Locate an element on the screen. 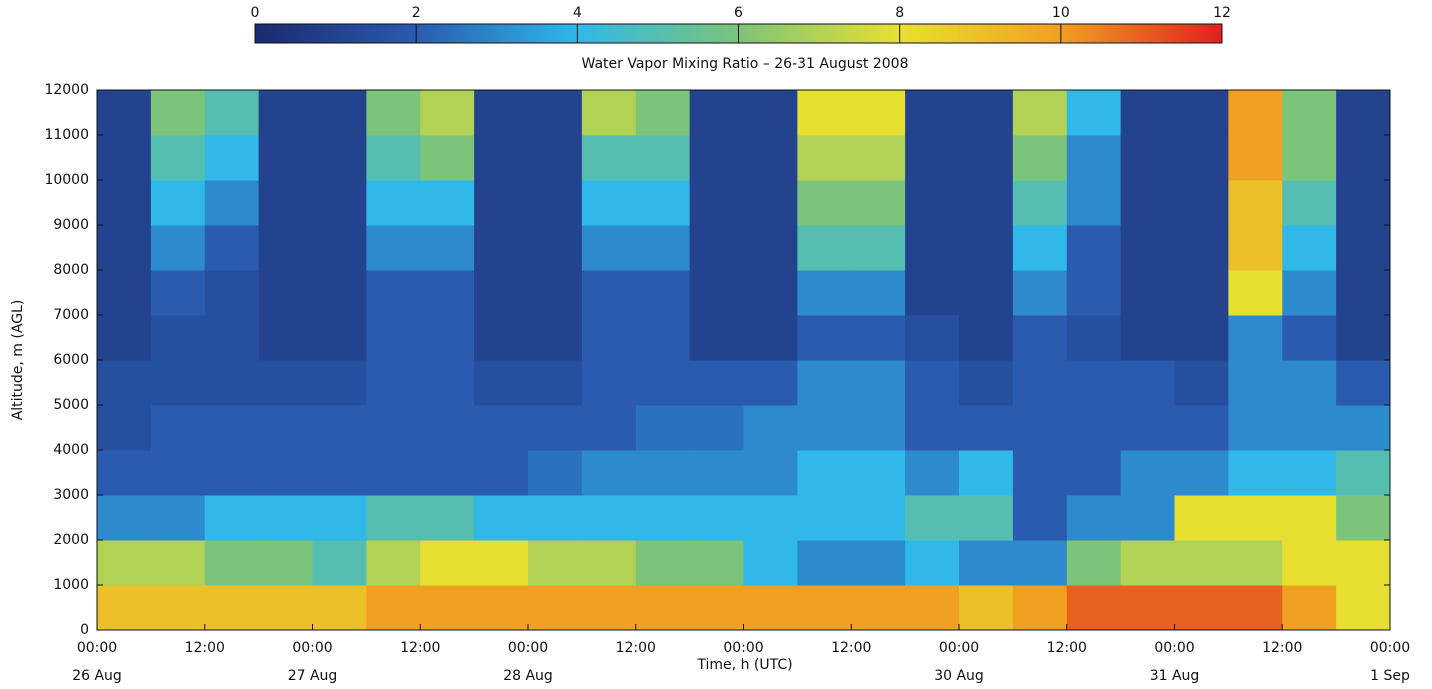 The image size is (1432, 689). y-tick-label: 8000 is located at coordinates (71, 270).